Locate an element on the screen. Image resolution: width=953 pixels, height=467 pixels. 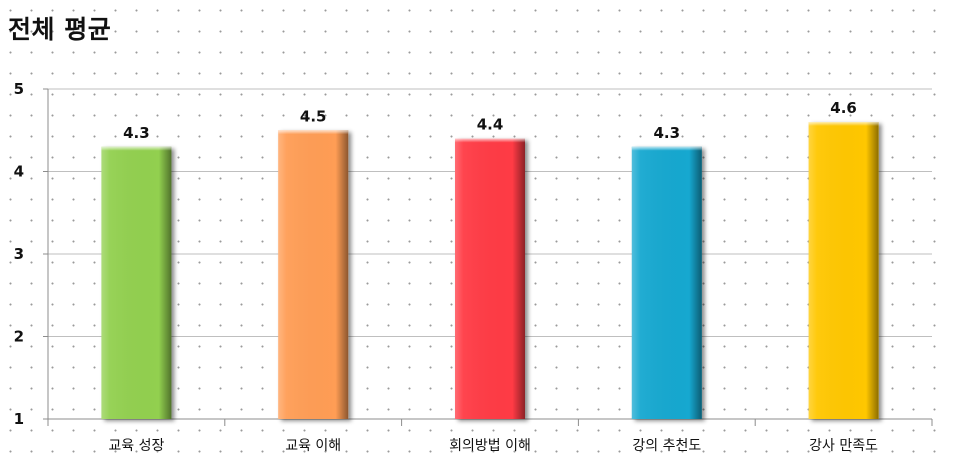
data-label: 4.4 is located at coordinates (490, 125).